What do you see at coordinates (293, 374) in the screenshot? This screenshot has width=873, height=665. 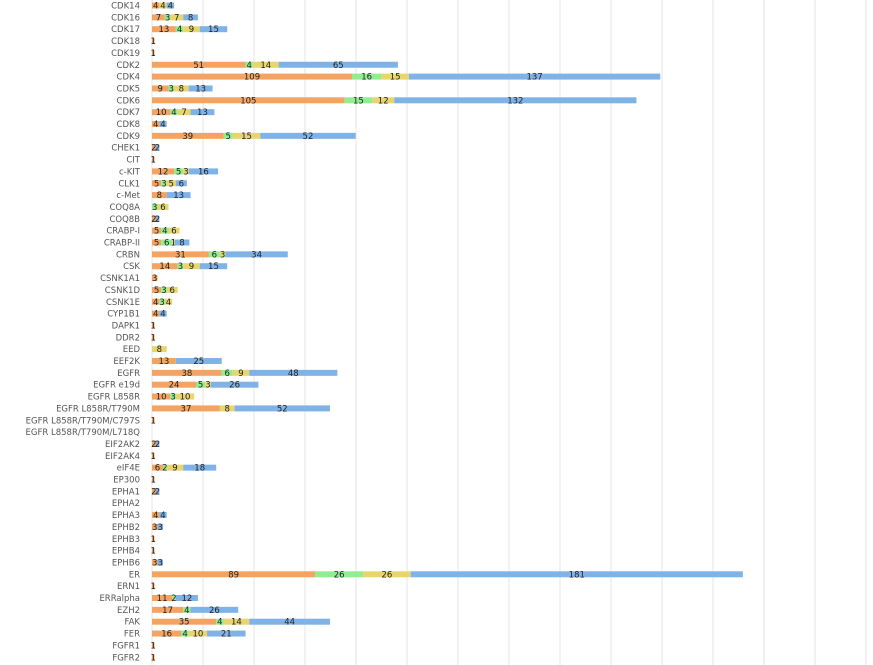 I see `data-label: 48` at bounding box center [293, 374].